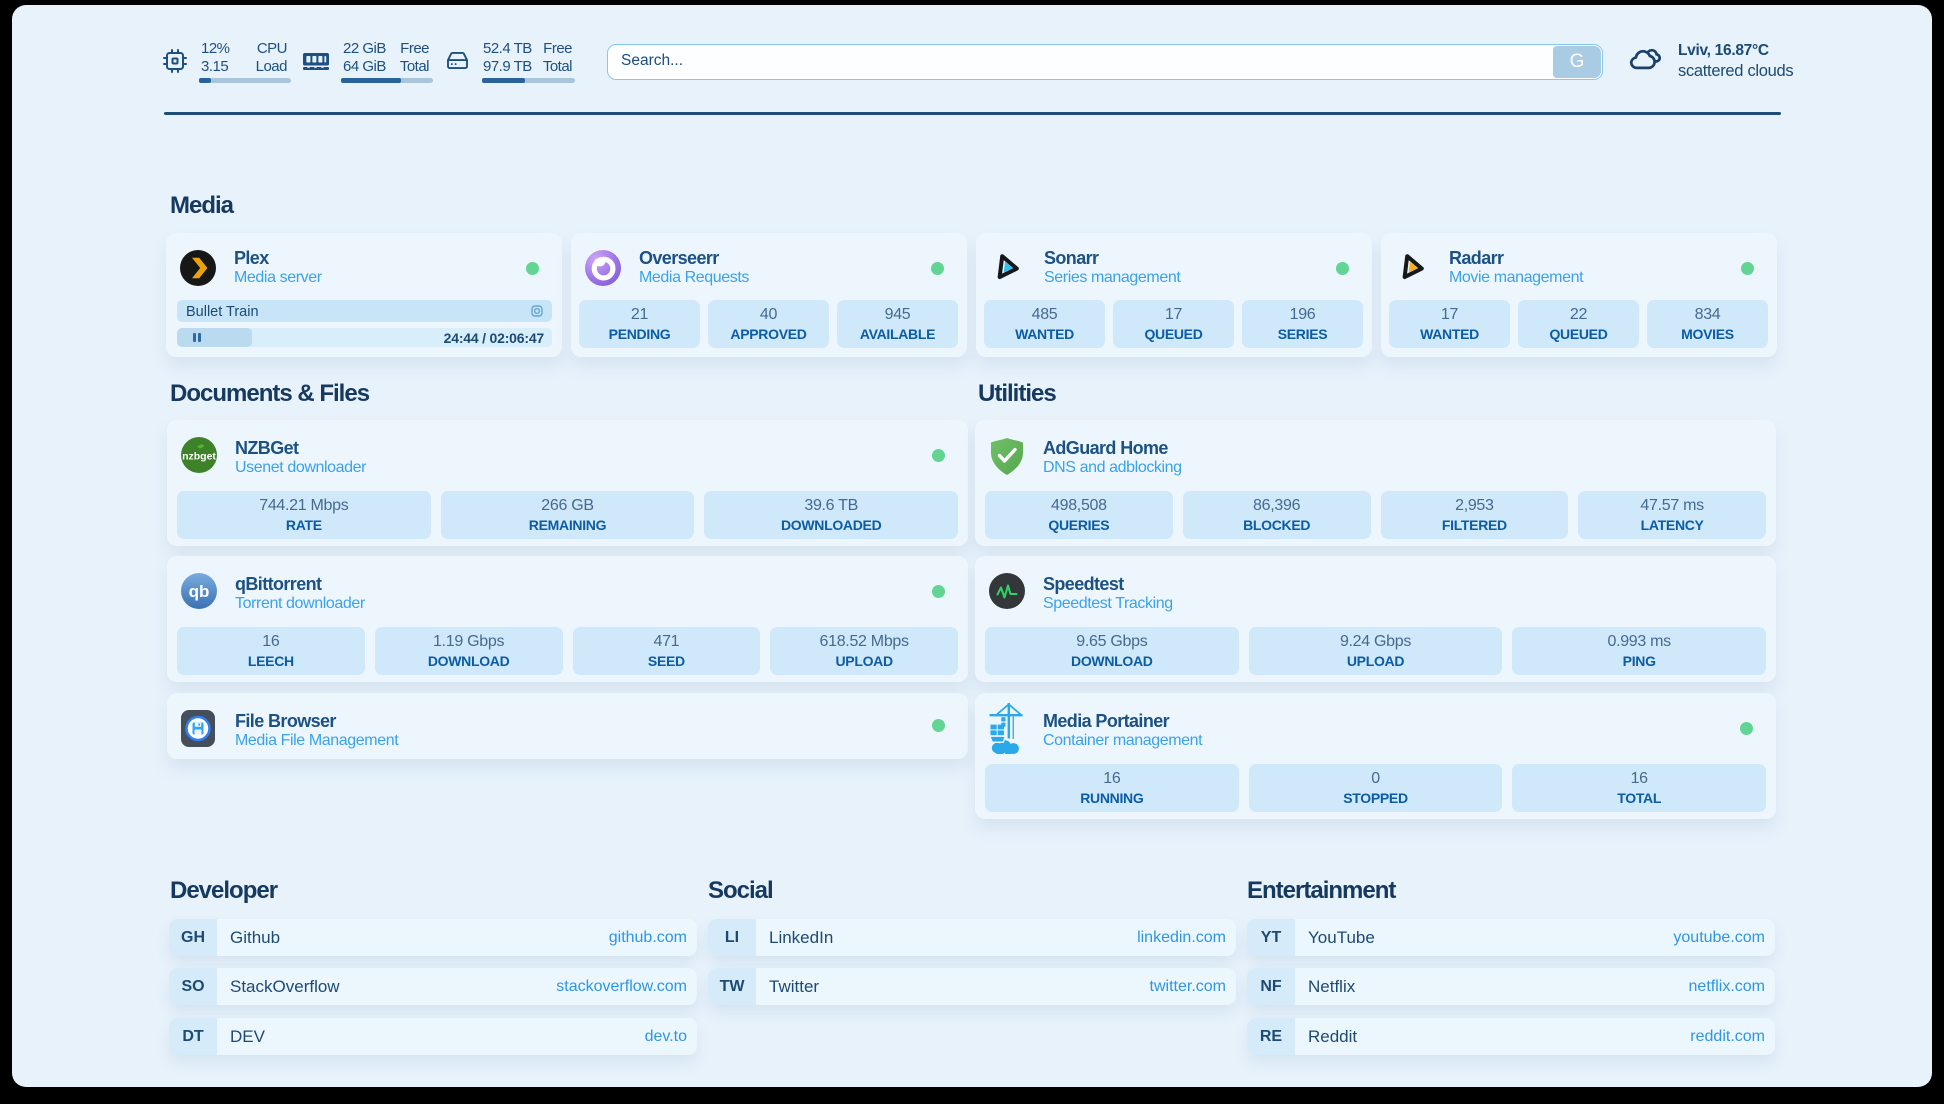 Image resolution: width=1944 pixels, height=1104 pixels. Describe the element at coordinates (199, 591) in the screenshot. I see `svg-text: qb` at that location.